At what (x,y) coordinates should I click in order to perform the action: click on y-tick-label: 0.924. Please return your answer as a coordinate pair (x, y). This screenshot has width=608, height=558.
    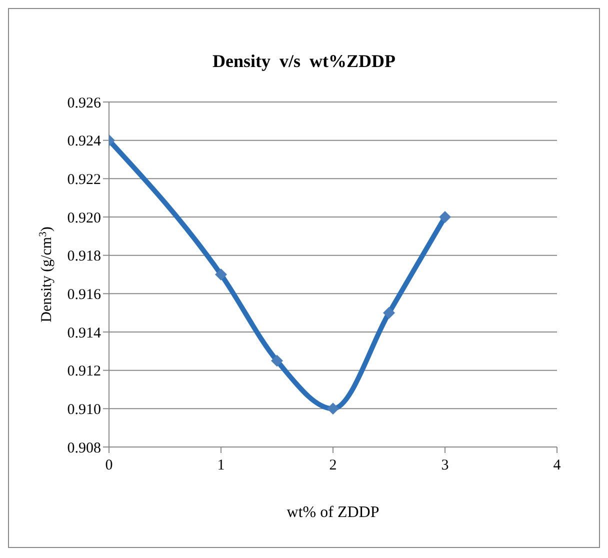
    Looking at the image, I should click on (84, 142).